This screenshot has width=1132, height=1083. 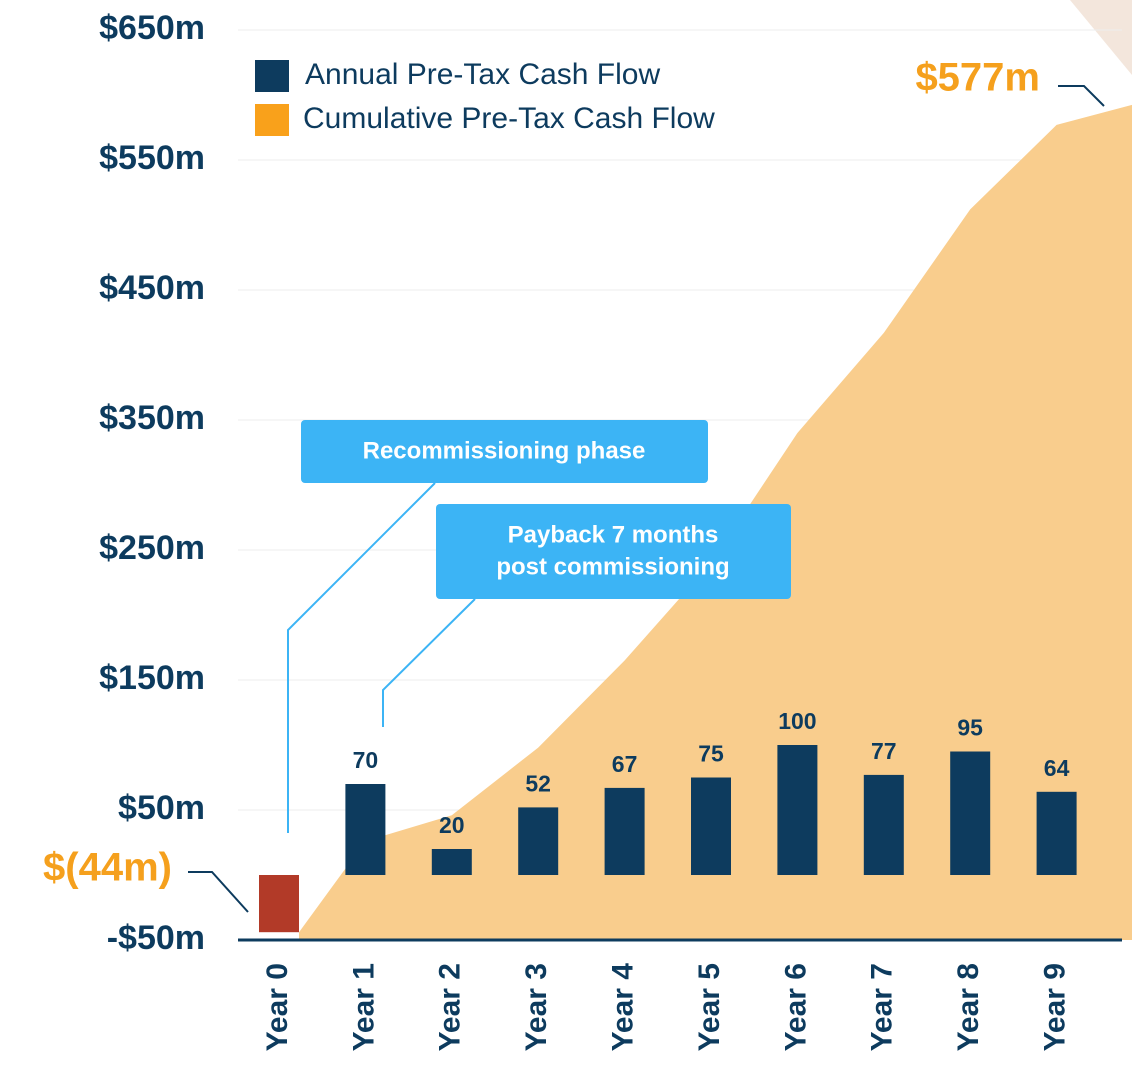 What do you see at coordinates (612, 566) in the screenshot?
I see `callout-text: post commissioning` at bounding box center [612, 566].